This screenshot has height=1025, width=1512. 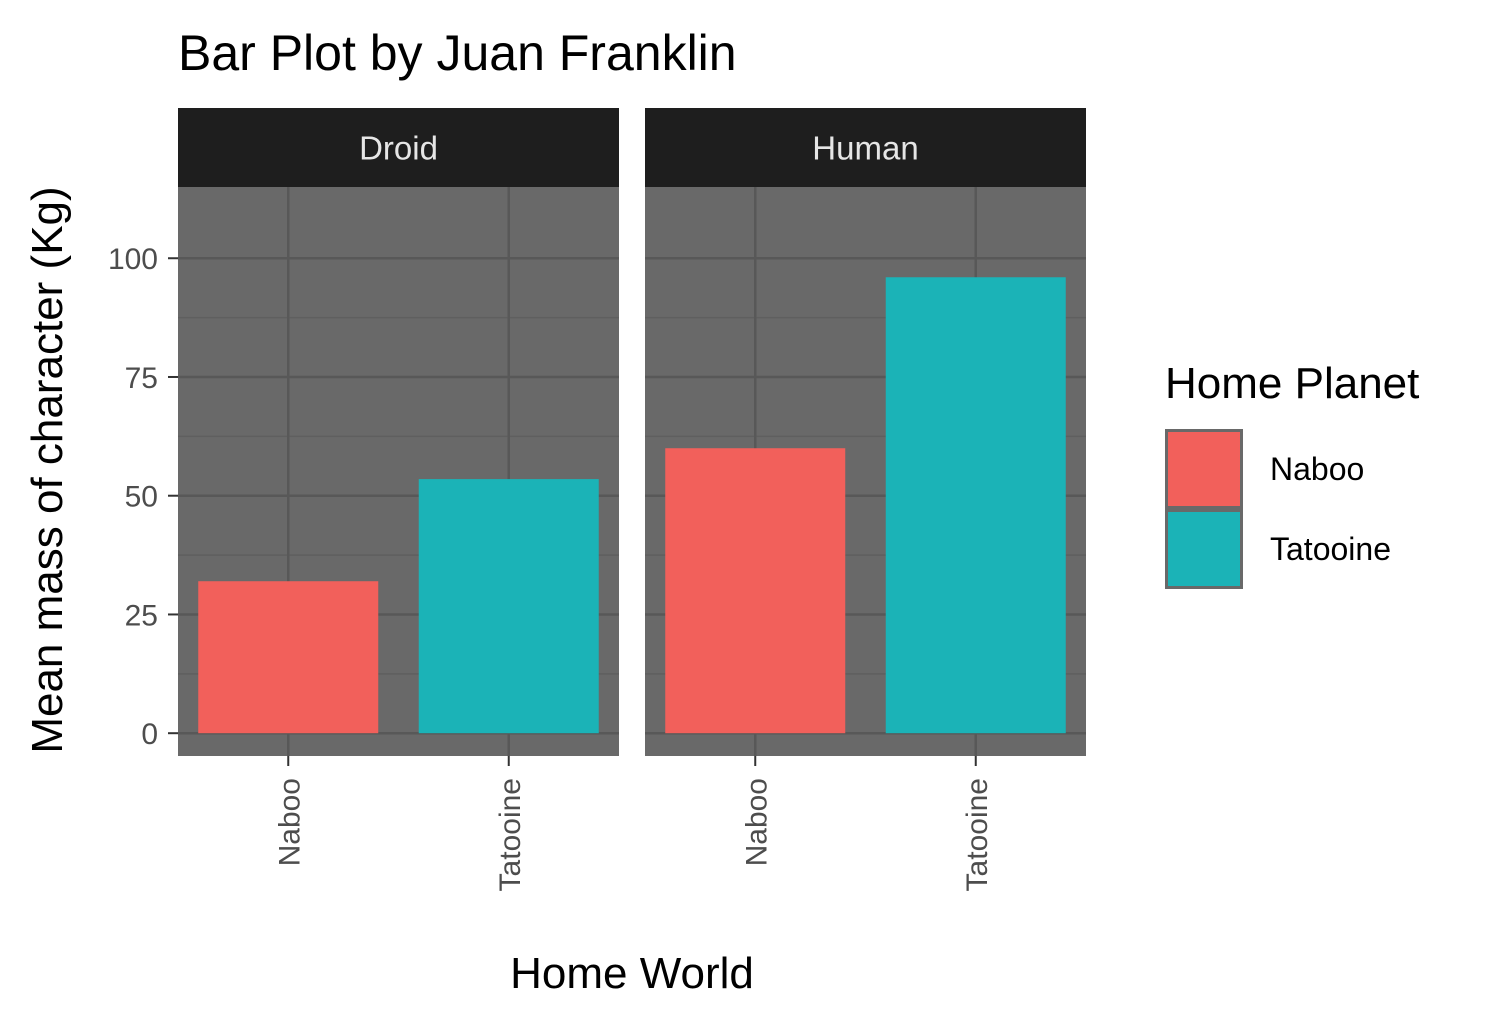 I want to click on bar-human-naboo, so click(x=755, y=591).